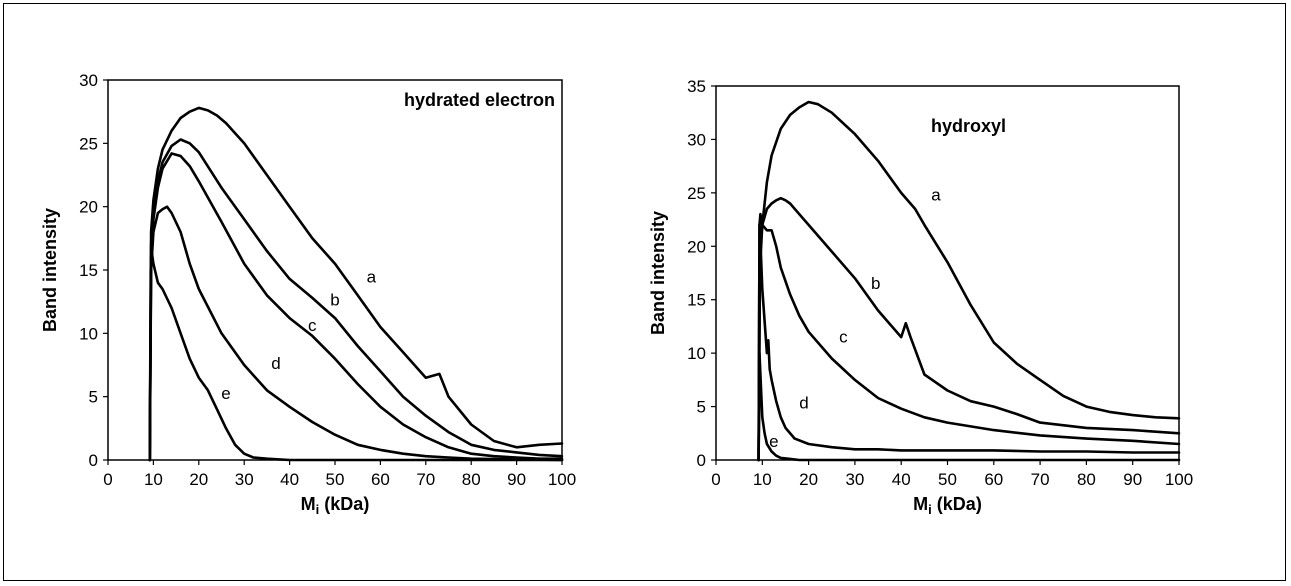  I want to click on chart-annotation: hydroxyl, so click(968, 126).